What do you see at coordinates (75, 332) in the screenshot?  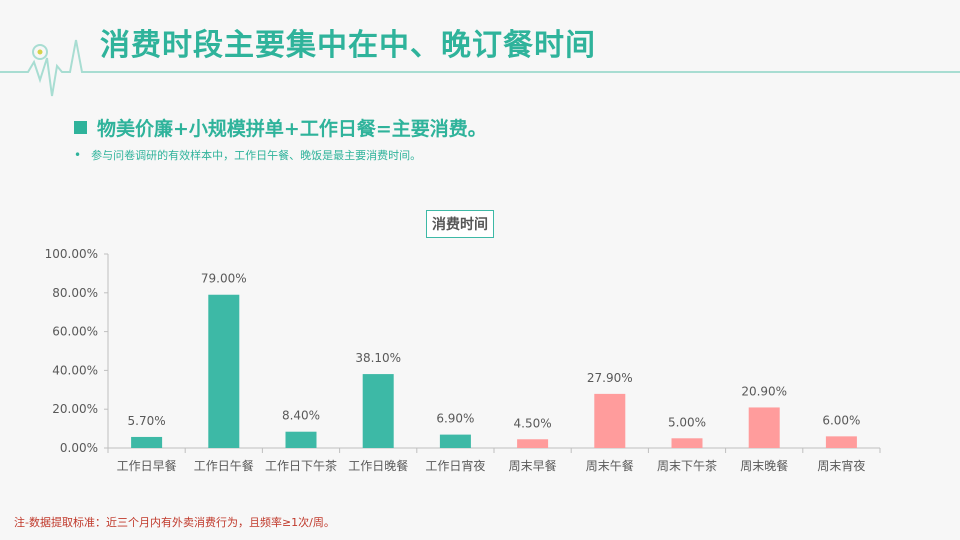 I see `y-tick-label: 60.00%` at bounding box center [75, 332].